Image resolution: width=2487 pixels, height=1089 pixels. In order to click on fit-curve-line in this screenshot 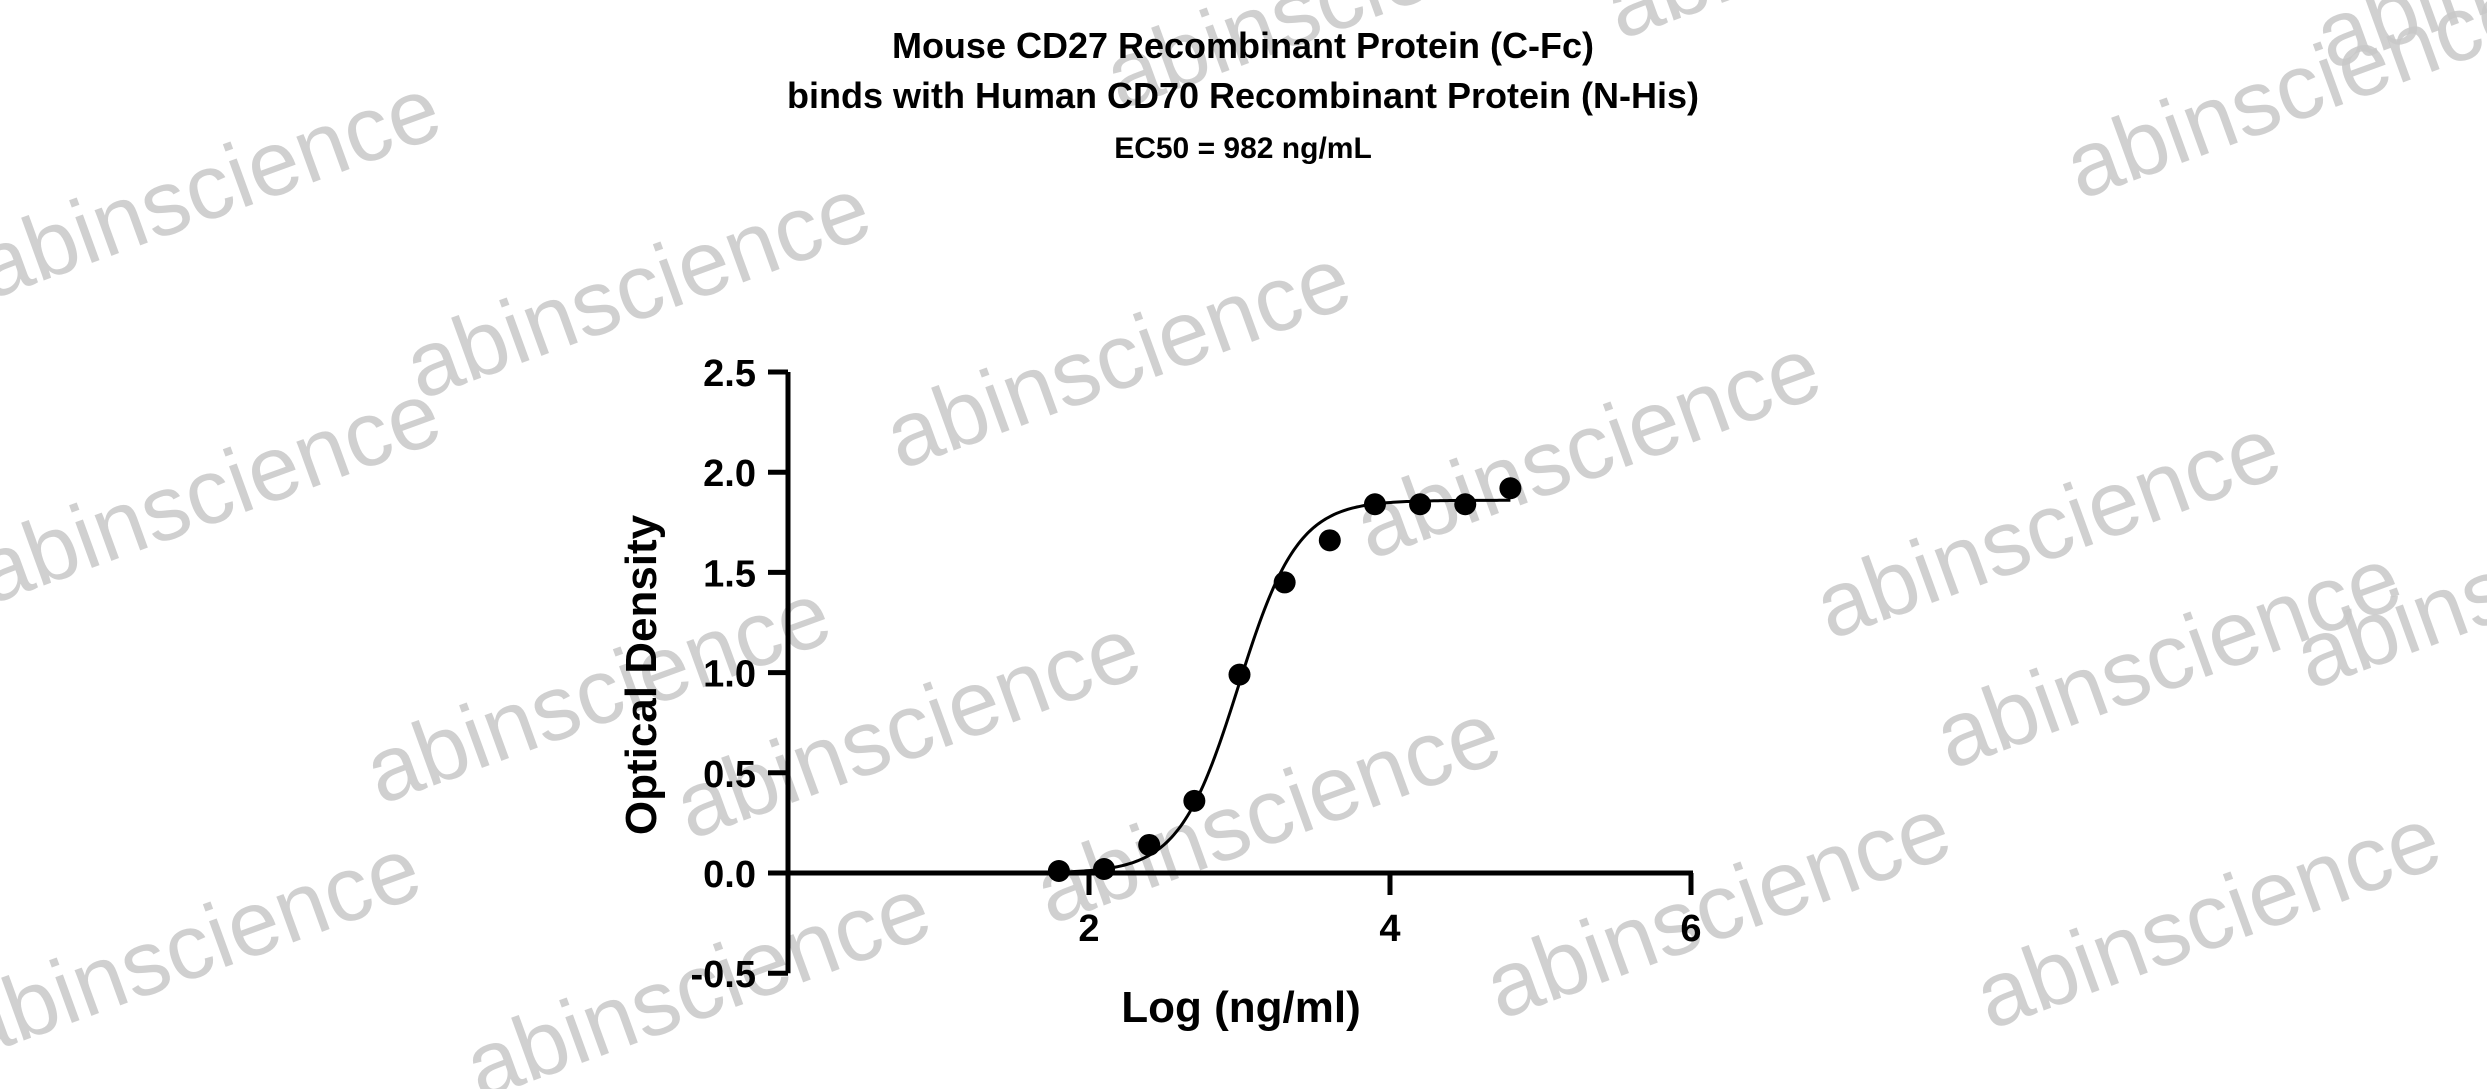, I will do `click(1284, 686)`.